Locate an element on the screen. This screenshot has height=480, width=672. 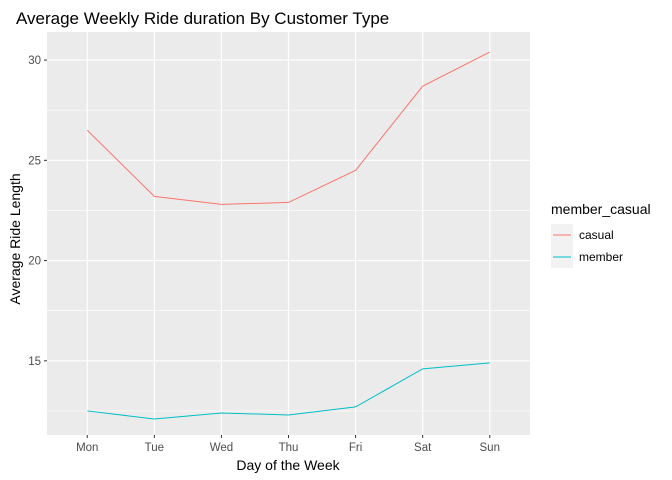
y-axis-title: Average Ride Length is located at coordinates (15, 238).